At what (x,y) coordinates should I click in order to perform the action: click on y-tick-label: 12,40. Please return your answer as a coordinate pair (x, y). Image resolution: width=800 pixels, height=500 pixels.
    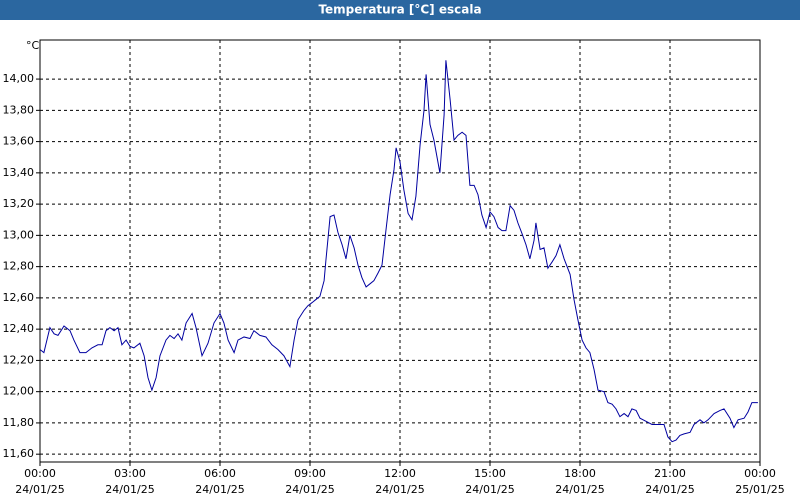
    Looking at the image, I should click on (19, 328).